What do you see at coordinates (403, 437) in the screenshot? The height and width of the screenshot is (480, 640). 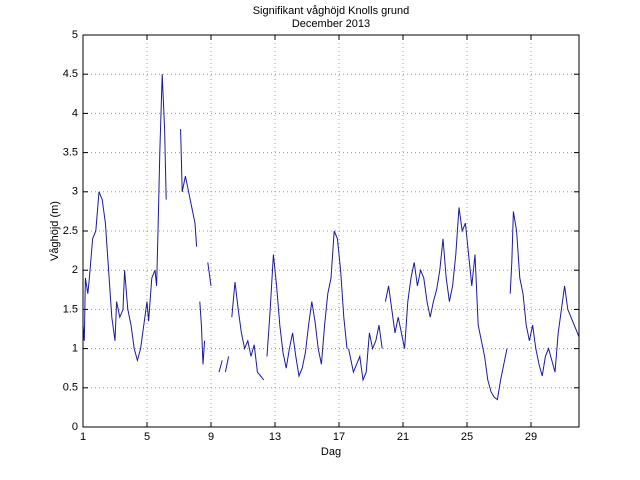 I see `x-tick-label: 21` at bounding box center [403, 437].